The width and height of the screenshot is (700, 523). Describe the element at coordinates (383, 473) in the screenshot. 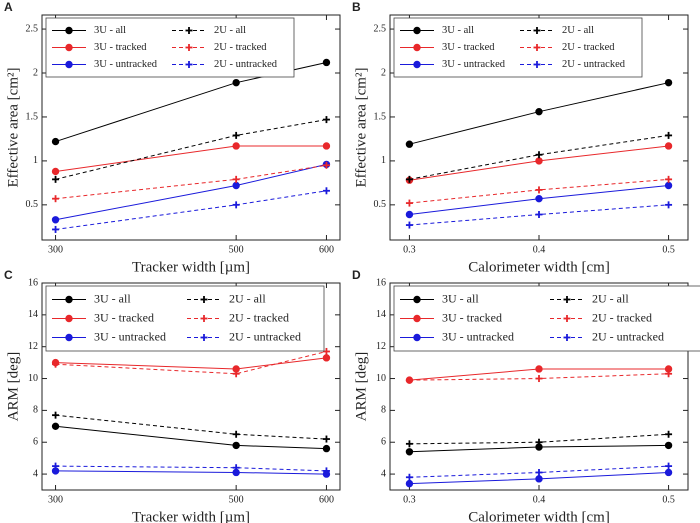

I see `y-tick-label: 4` at that location.